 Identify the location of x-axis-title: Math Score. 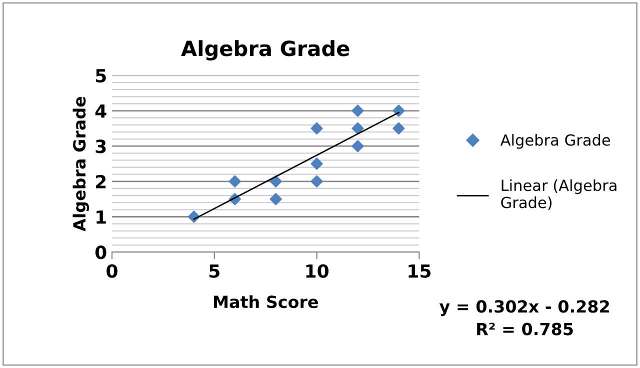
(266, 301).